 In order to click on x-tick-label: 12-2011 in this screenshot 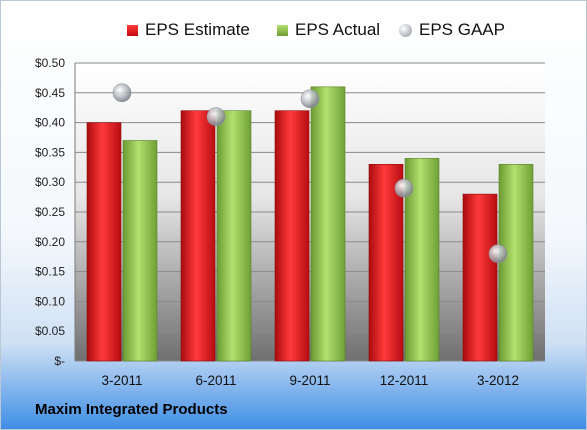, I will do `click(404, 380)`.